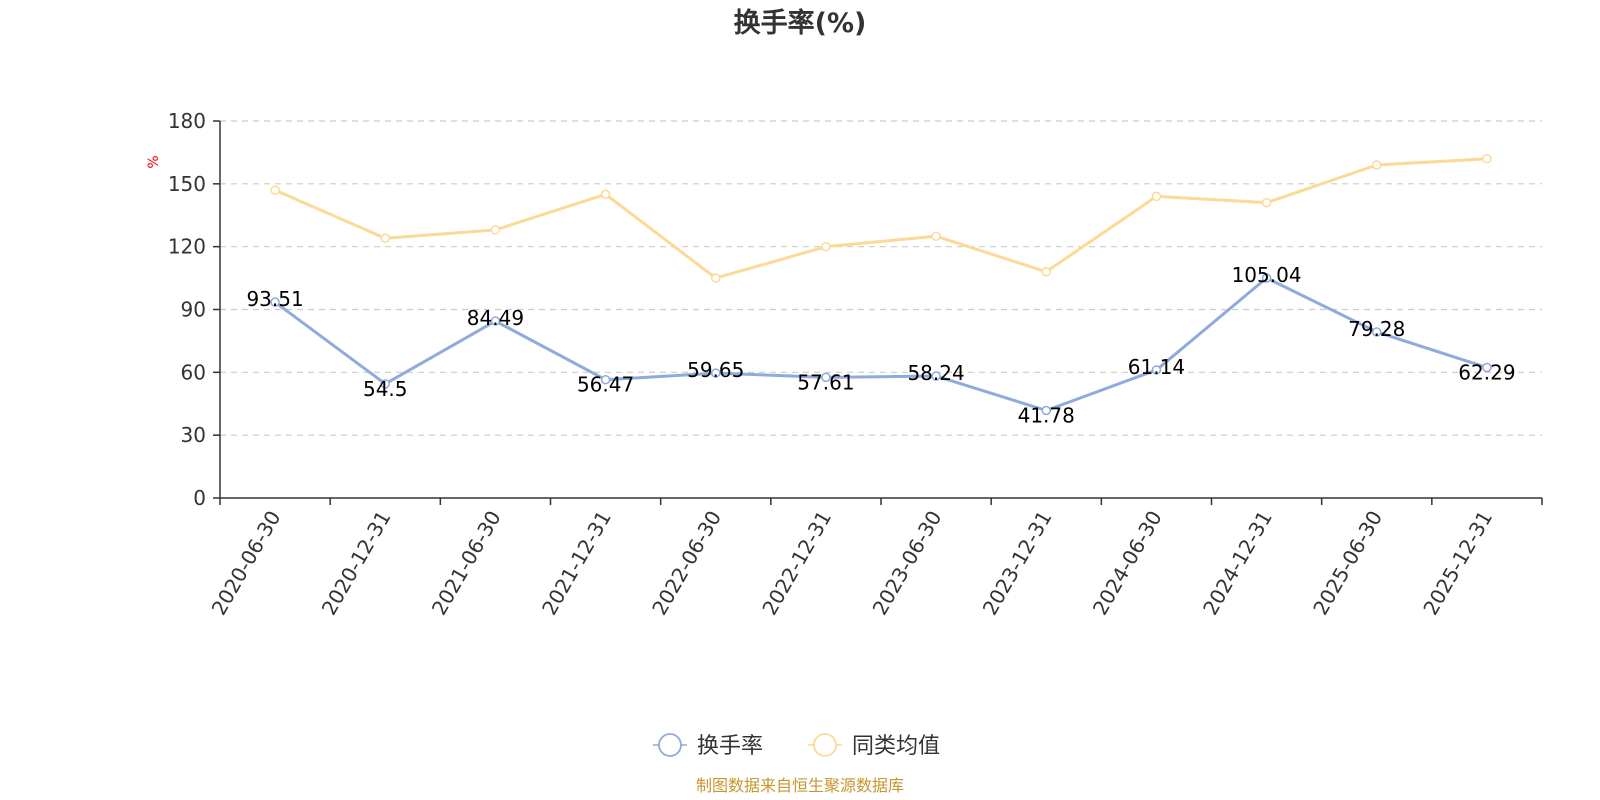 The image size is (1600, 800). What do you see at coordinates (187, 121) in the screenshot?
I see `y-tick-label-180: 180` at bounding box center [187, 121].